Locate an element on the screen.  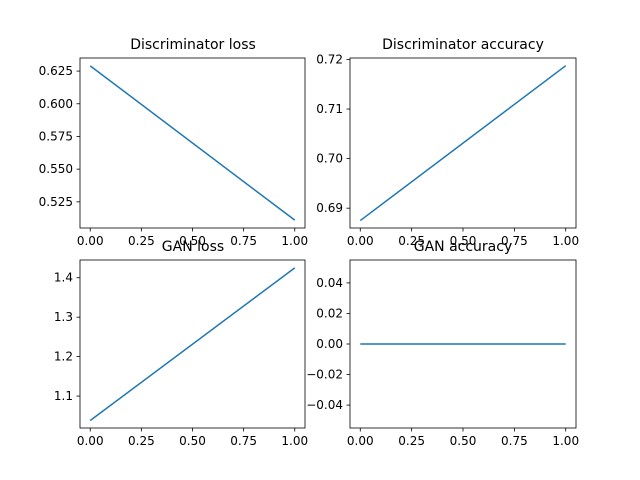
y-tick-label: 1.1 is located at coordinates (63, 396).